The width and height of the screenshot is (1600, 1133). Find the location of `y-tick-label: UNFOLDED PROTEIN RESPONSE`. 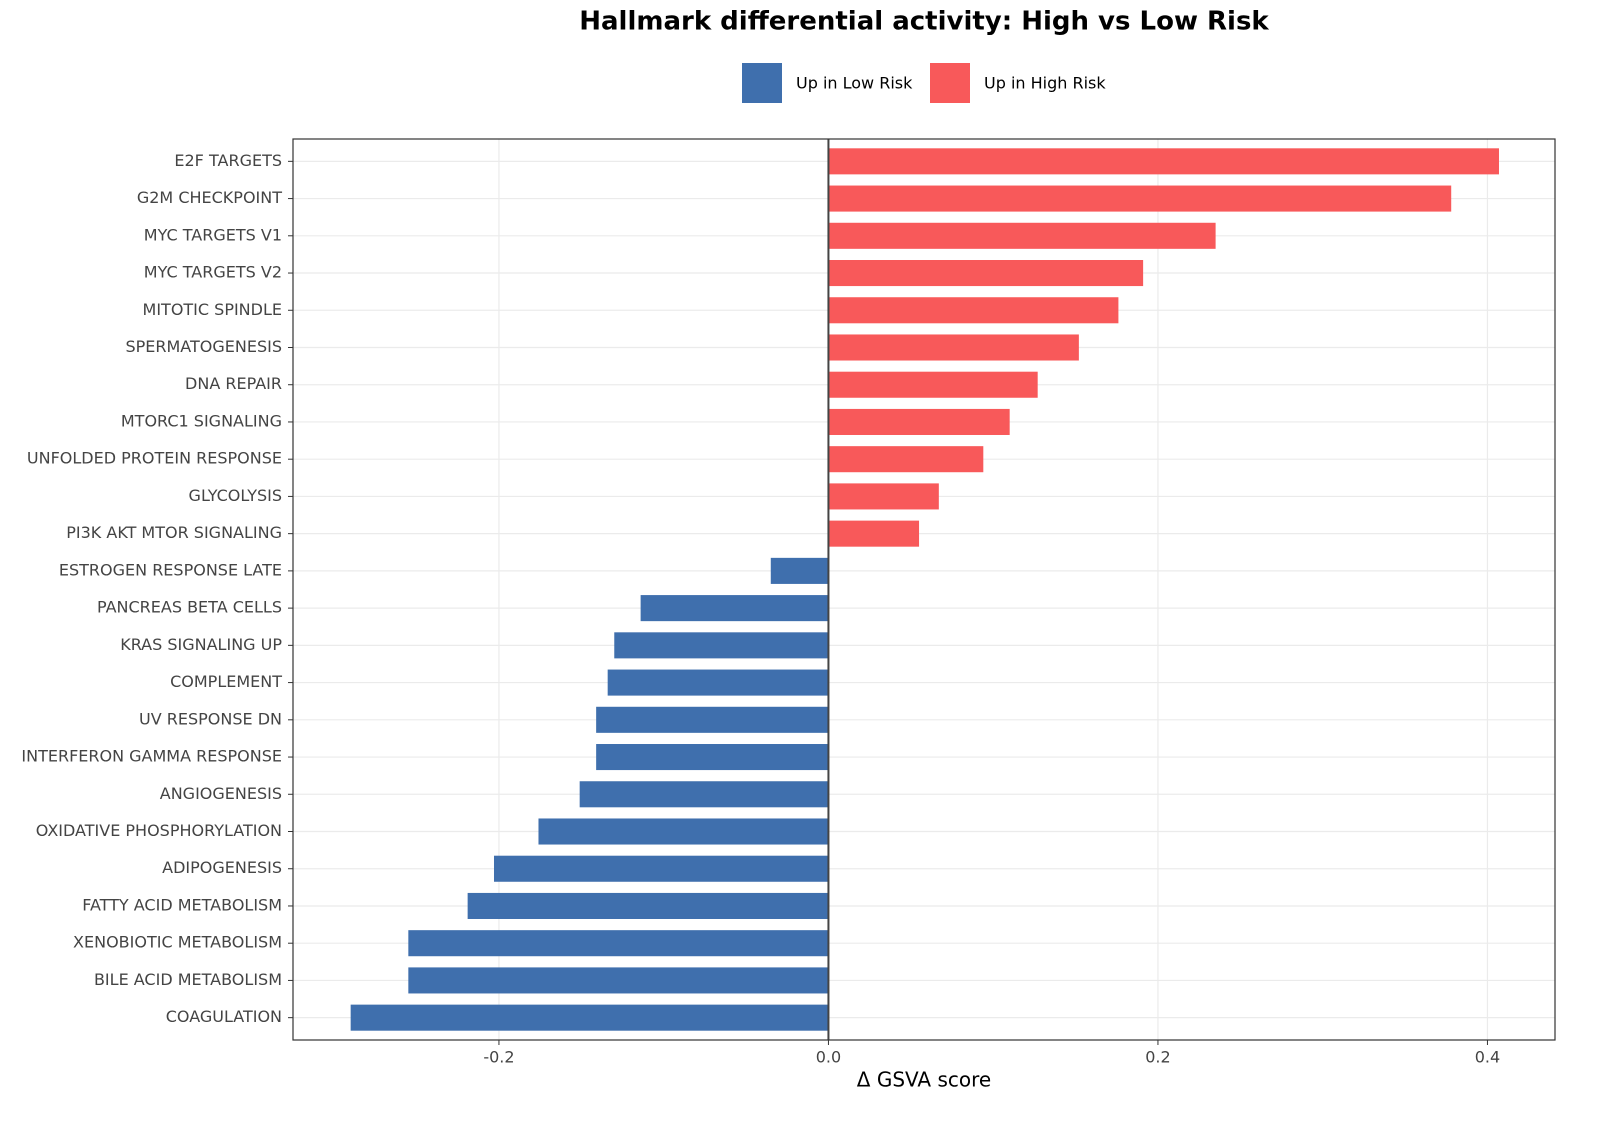

y-tick-label: UNFOLDED PROTEIN RESPONSE is located at coordinates (154, 458).